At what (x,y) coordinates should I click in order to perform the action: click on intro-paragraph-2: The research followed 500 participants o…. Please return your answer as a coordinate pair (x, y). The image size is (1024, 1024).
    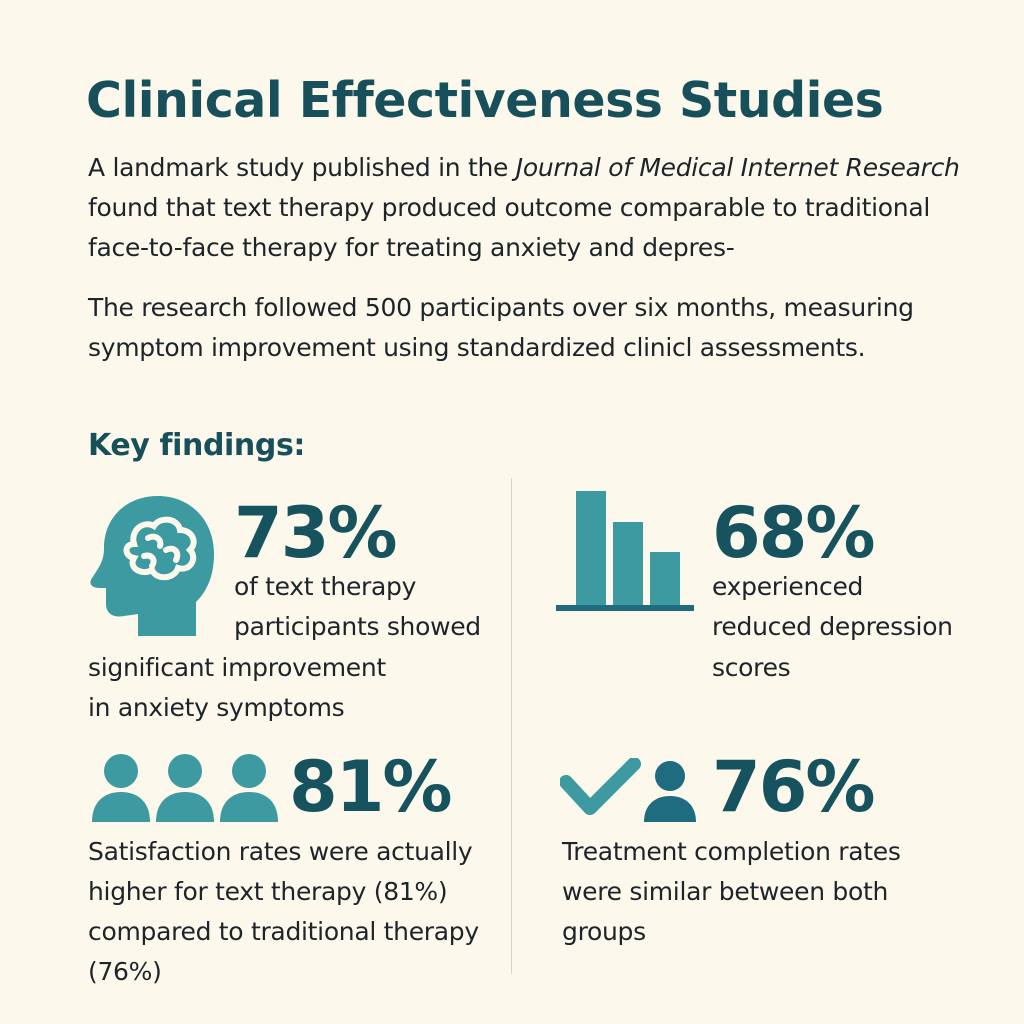
    Looking at the image, I should click on (501, 327).